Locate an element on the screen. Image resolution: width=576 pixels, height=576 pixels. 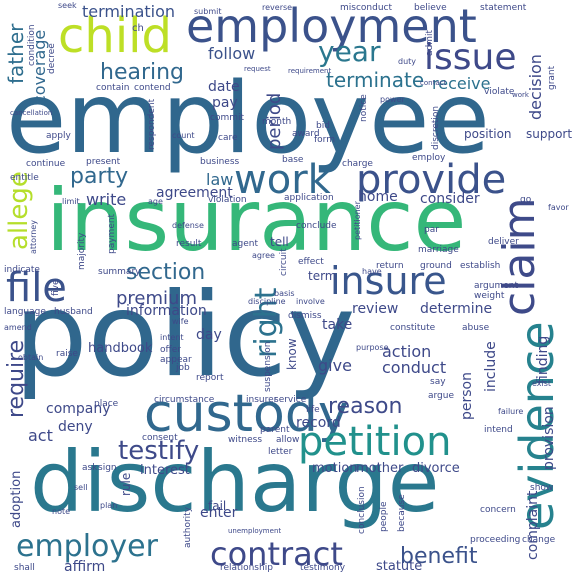
cloud-word: form is located at coordinates (324, 140).